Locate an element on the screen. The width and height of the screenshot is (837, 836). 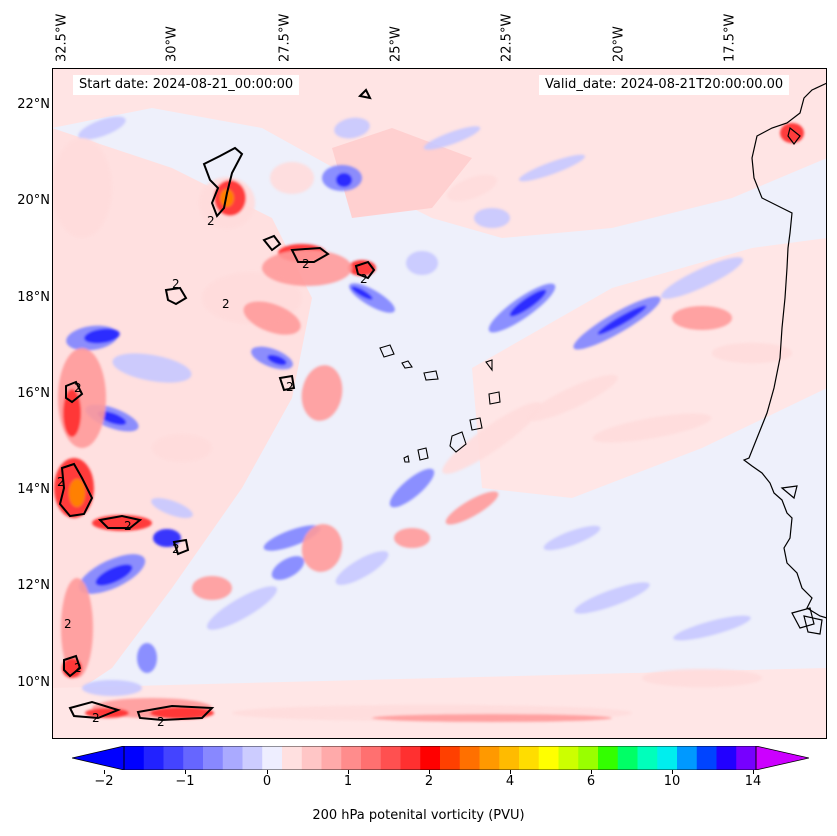
contour-label-6: 2 is located at coordinates (290, 387).